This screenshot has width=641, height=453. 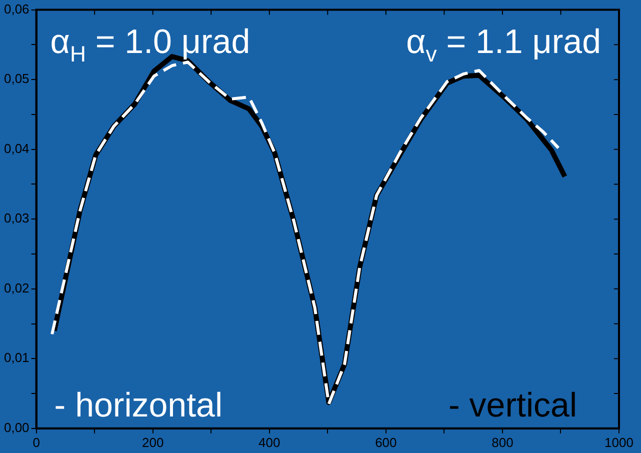 What do you see at coordinates (386, 442) in the screenshot?
I see `x-tick-label: 600` at bounding box center [386, 442].